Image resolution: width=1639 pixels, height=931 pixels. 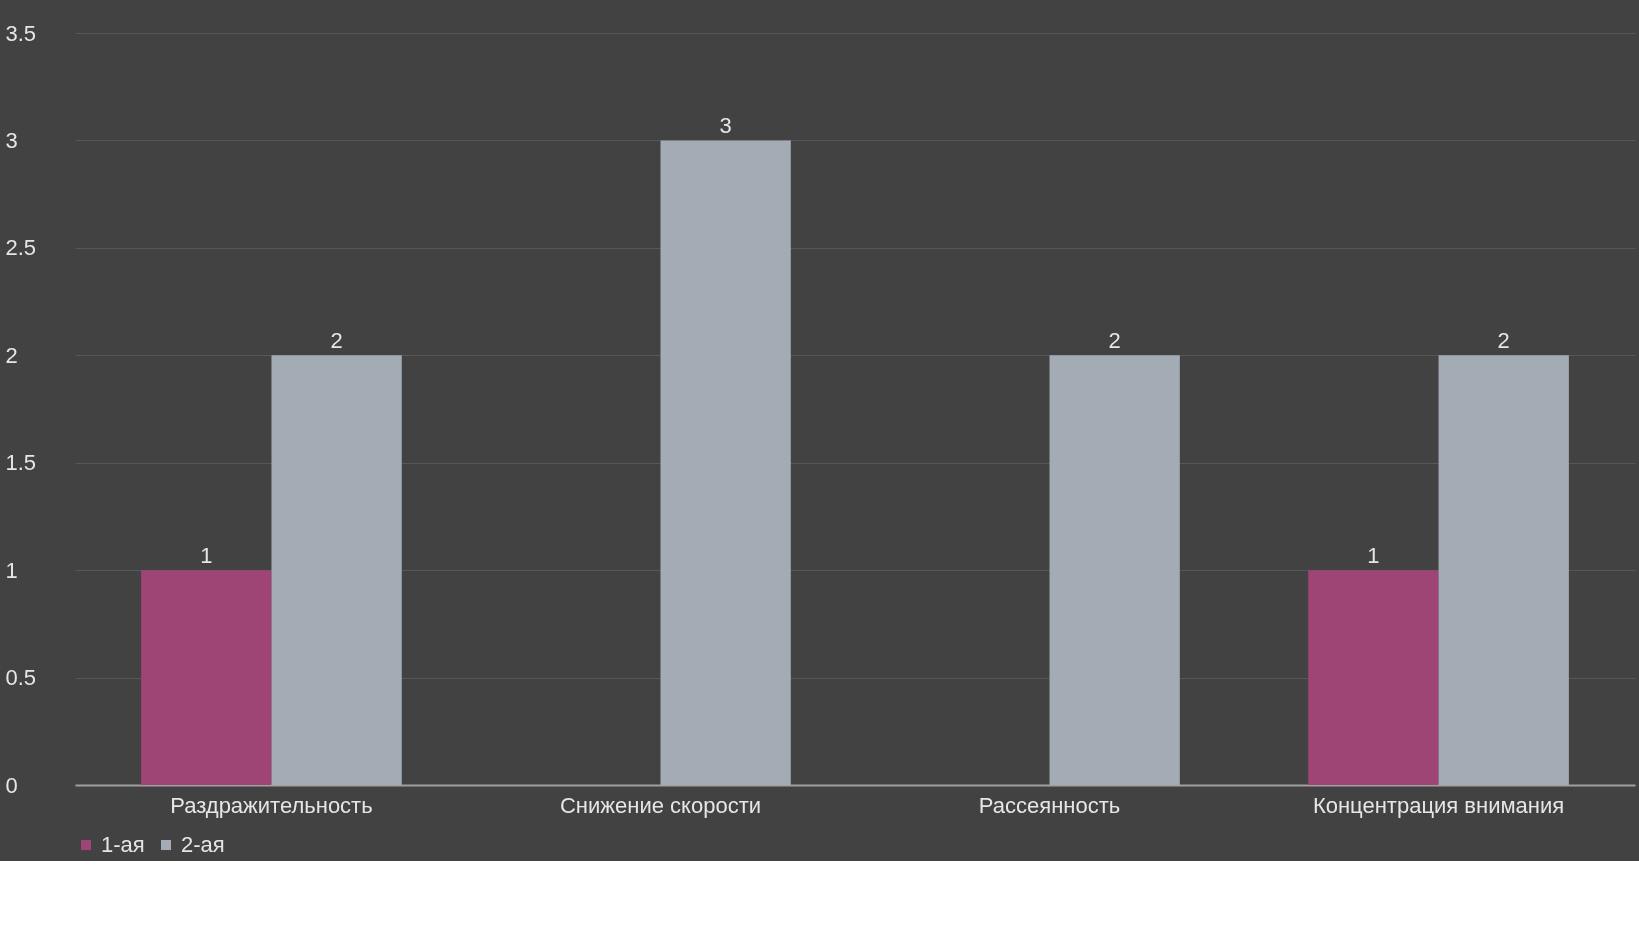 I want to click on data-label: 3, so click(x=725, y=126).